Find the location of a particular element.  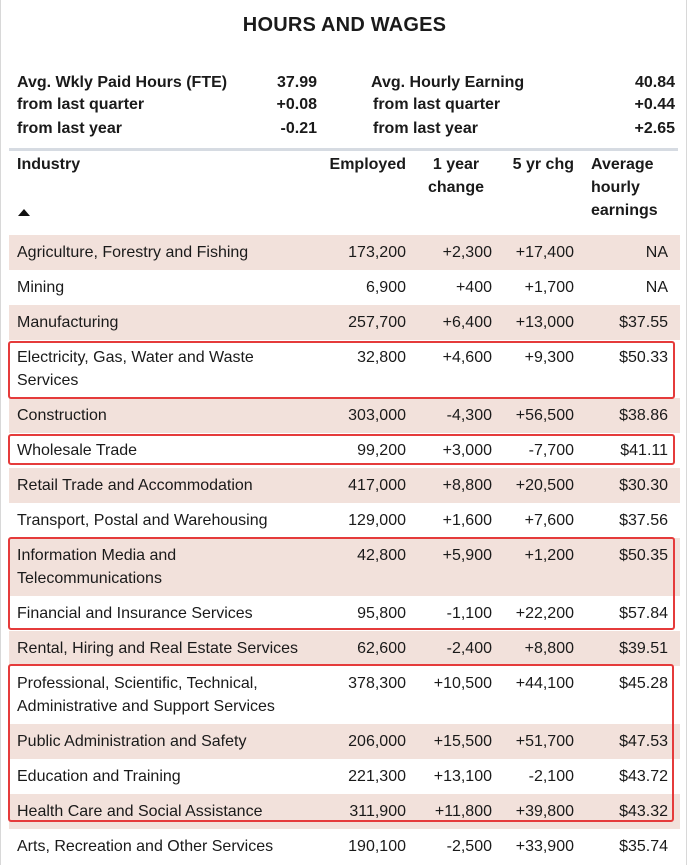

earnings-quarter-label: from last quarter is located at coordinates (437, 104).